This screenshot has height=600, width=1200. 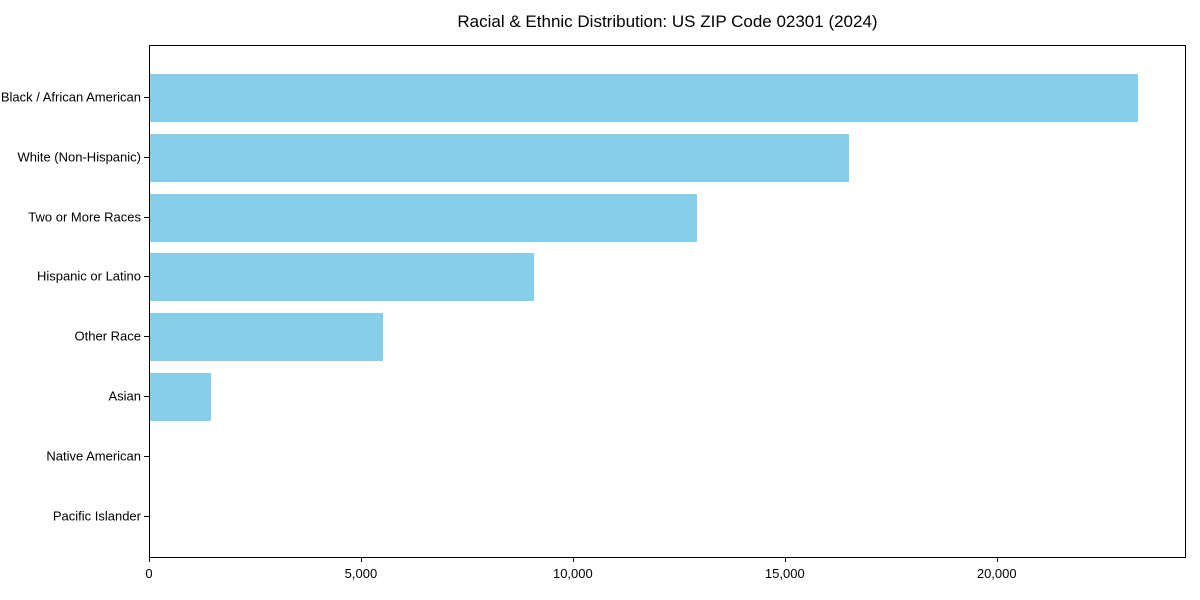 I want to click on bar-asian, so click(x=181, y=397).